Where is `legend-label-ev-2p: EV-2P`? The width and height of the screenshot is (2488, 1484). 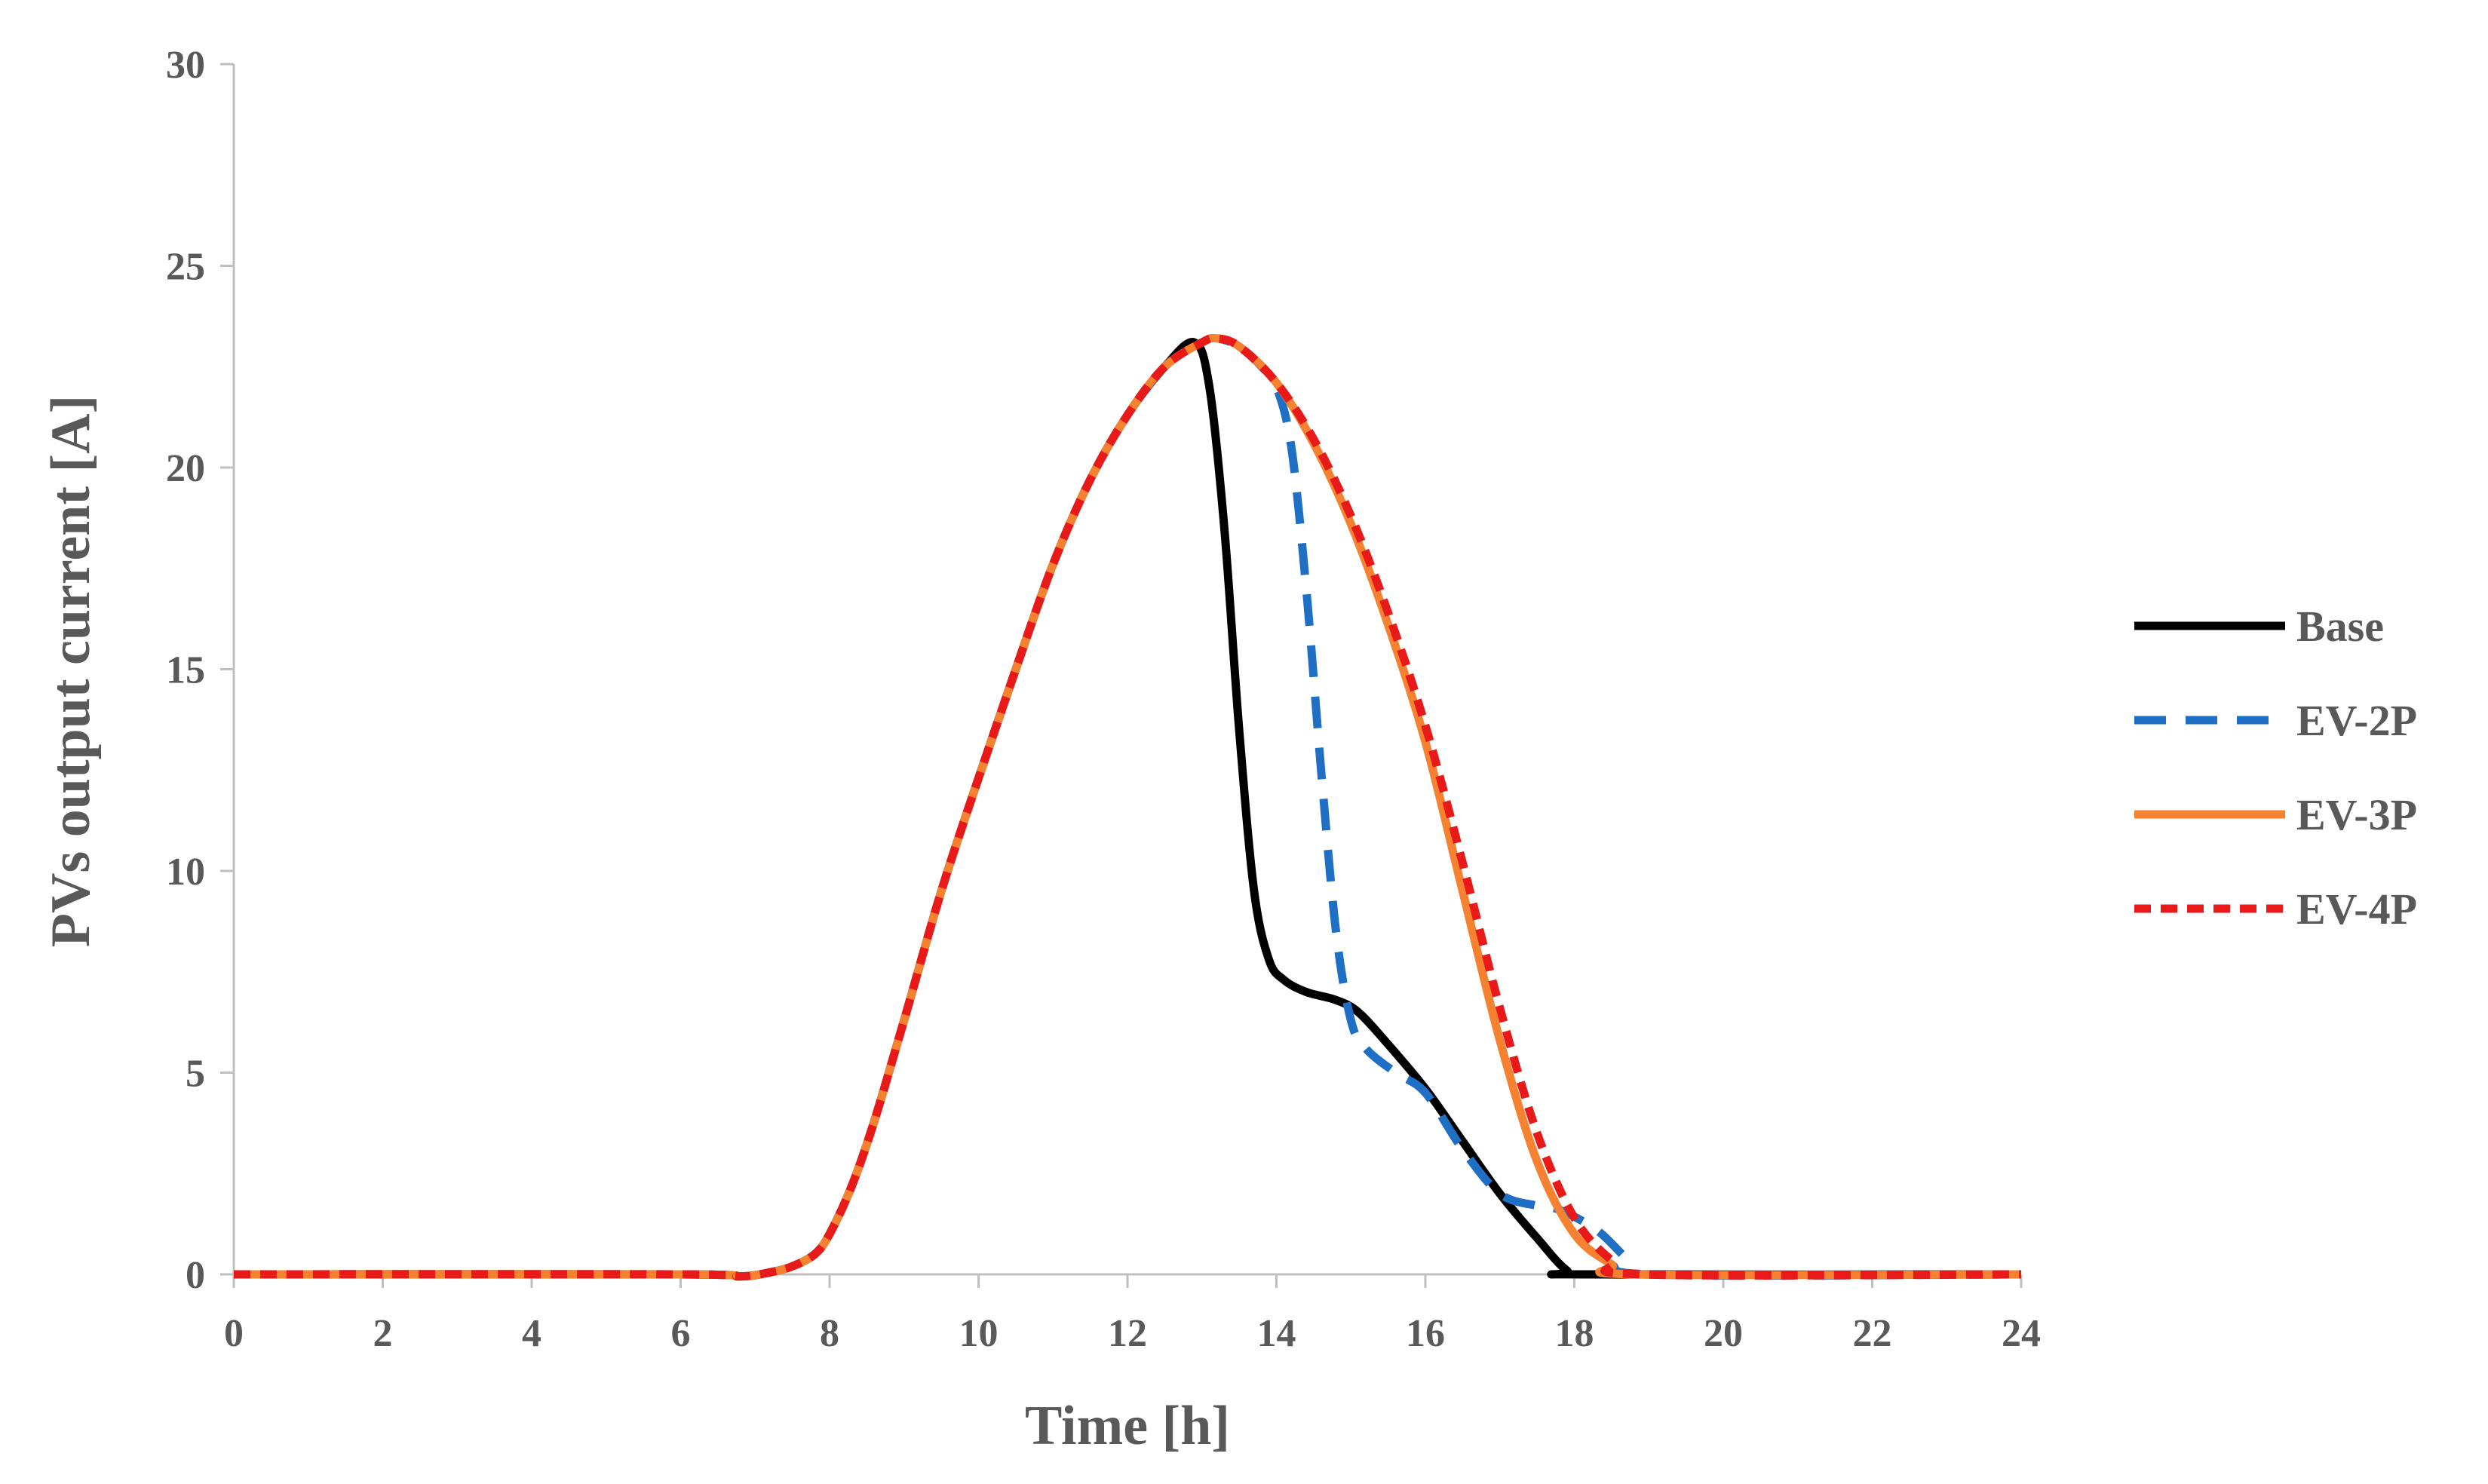
legend-label-ev-2p: EV-2P is located at coordinates (2356, 720).